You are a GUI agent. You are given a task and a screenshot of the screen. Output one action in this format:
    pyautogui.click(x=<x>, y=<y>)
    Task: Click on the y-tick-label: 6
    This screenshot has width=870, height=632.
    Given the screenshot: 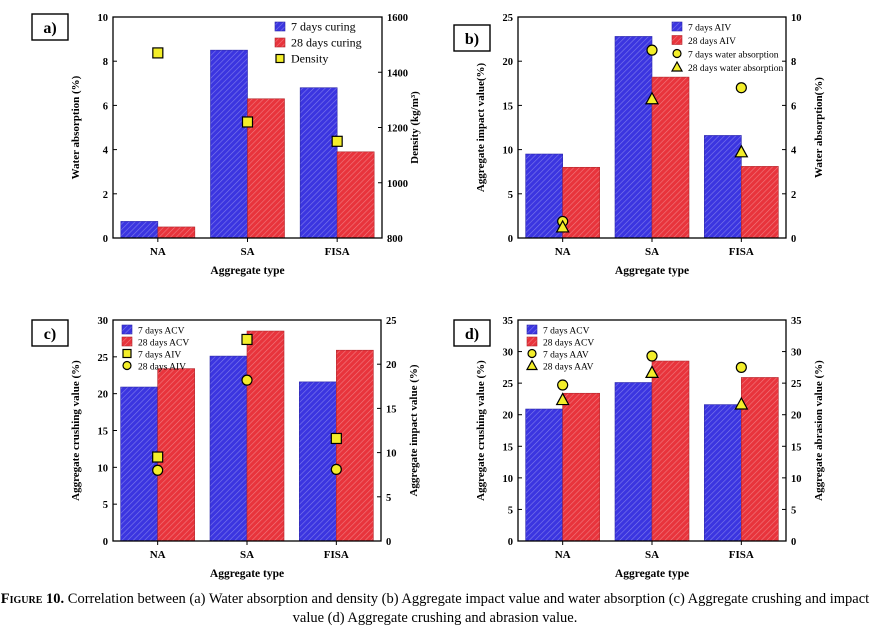 What is the action you would take?
    pyautogui.click(x=105, y=106)
    